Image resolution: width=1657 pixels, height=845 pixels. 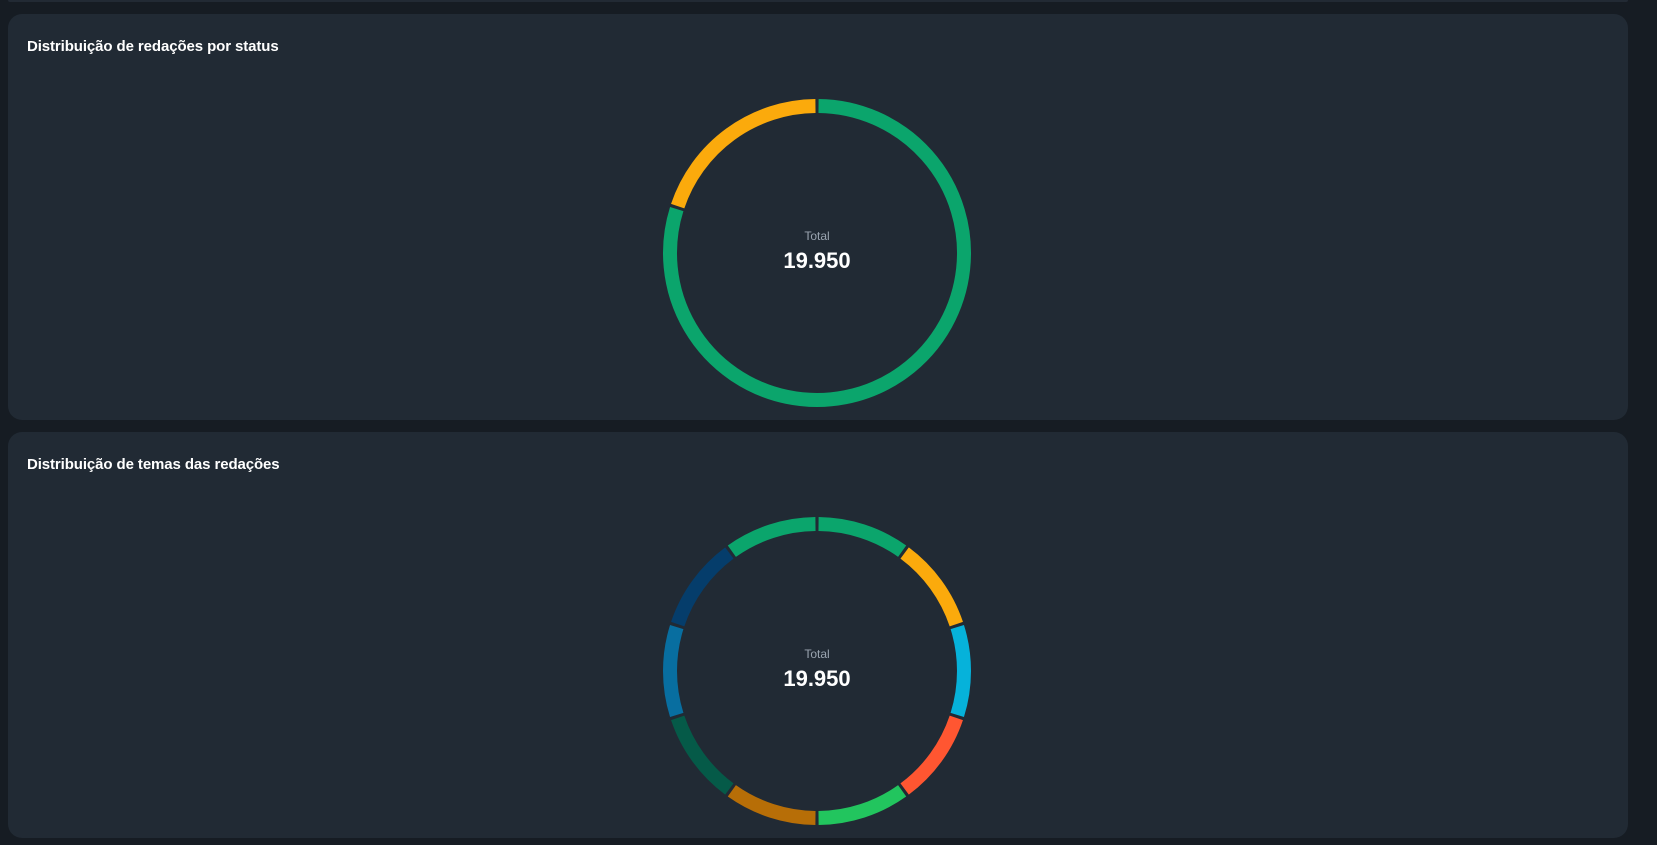 What do you see at coordinates (153, 46) in the screenshot?
I see `card-title: Distribuição de redações por status` at bounding box center [153, 46].